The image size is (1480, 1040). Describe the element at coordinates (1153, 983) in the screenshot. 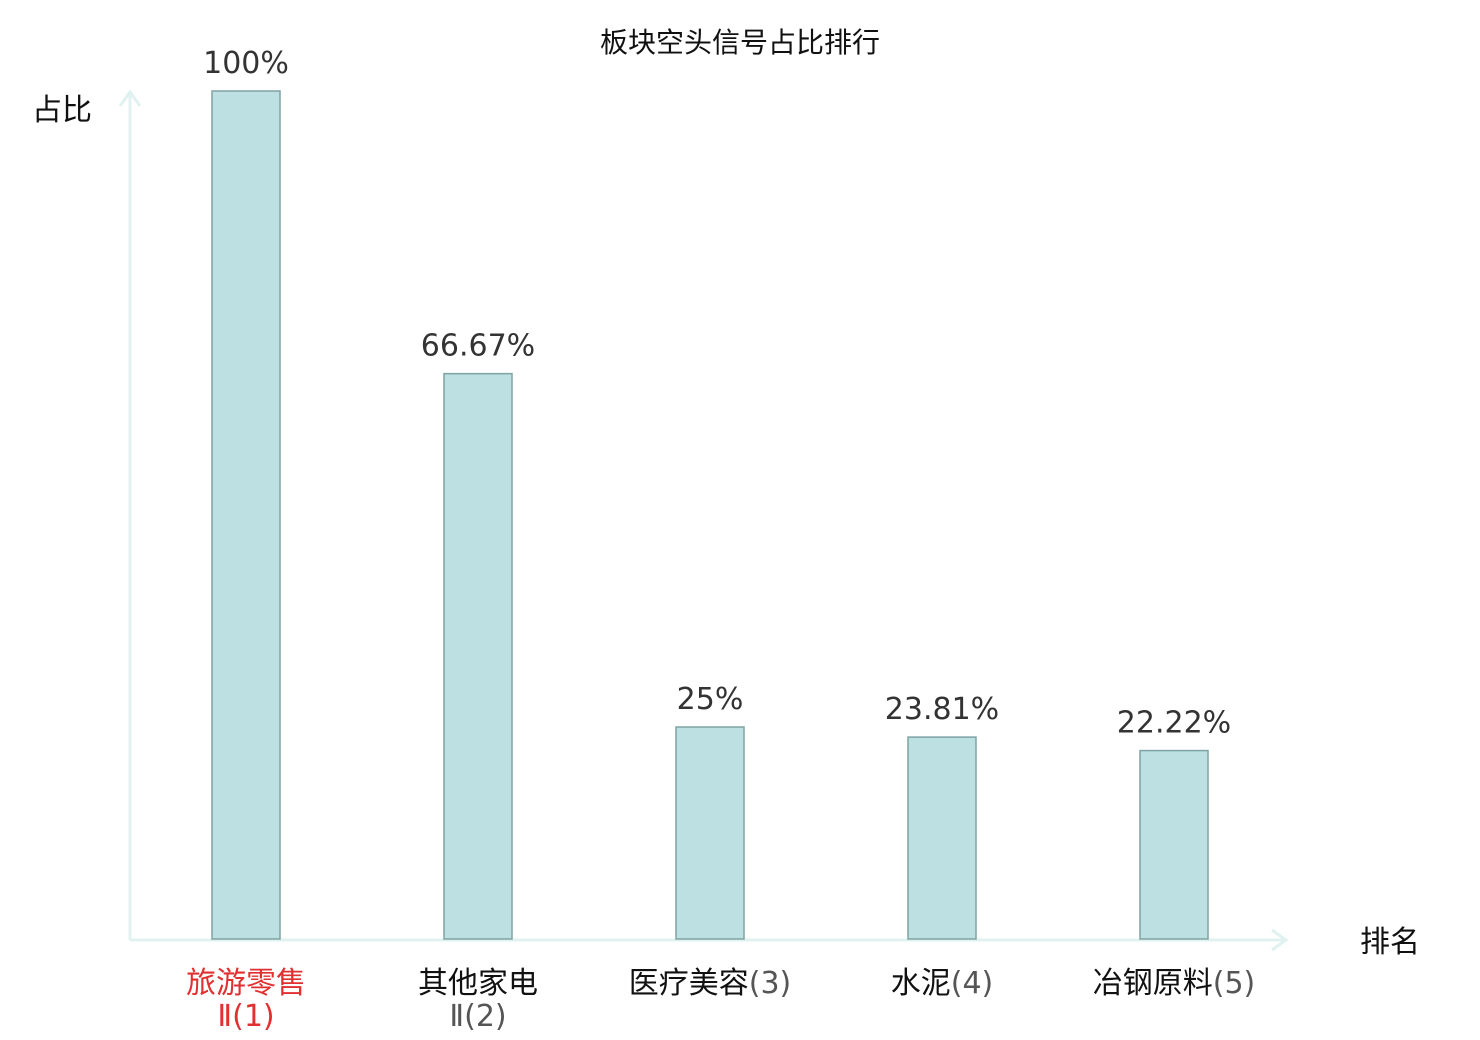

I see `x-tick-name: 冶钢原料` at that location.